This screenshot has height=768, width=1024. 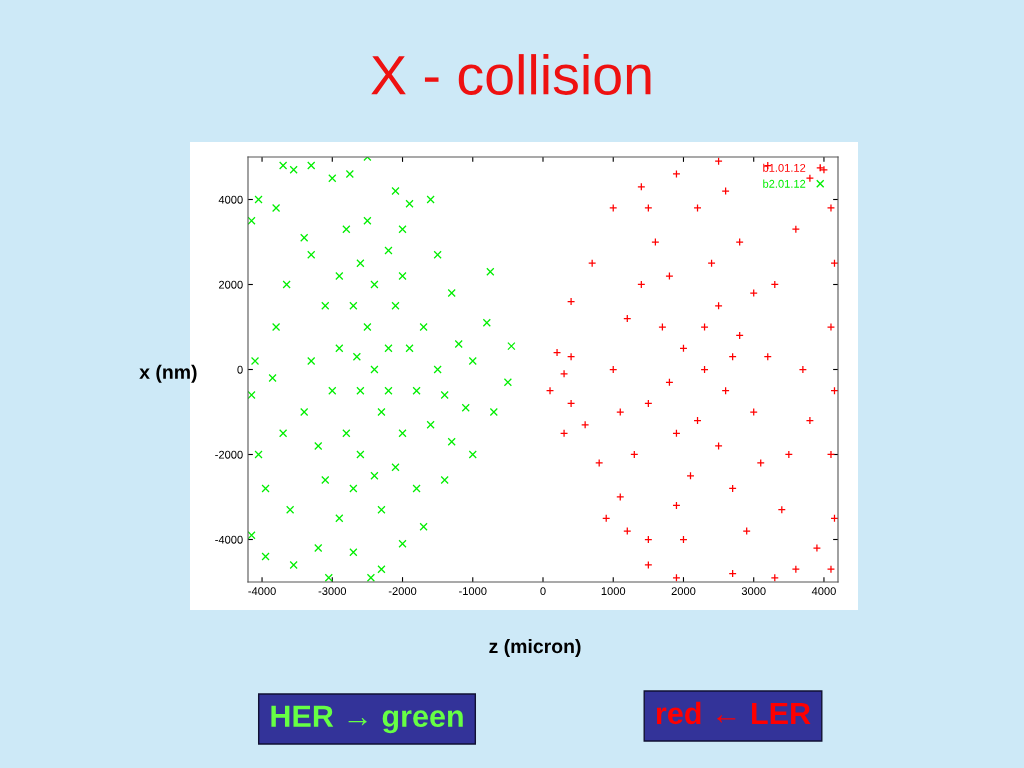 I want to click on chart-title: X - collision, so click(x=511, y=74).